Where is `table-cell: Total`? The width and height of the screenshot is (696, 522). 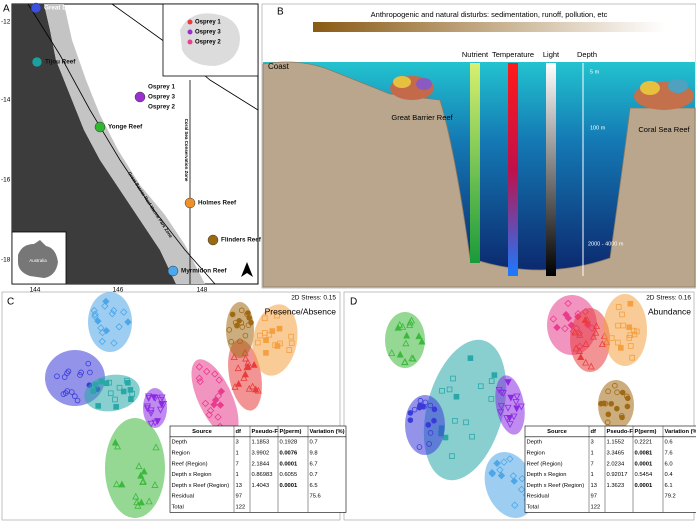 table-cell: Total is located at coordinates (533, 508).